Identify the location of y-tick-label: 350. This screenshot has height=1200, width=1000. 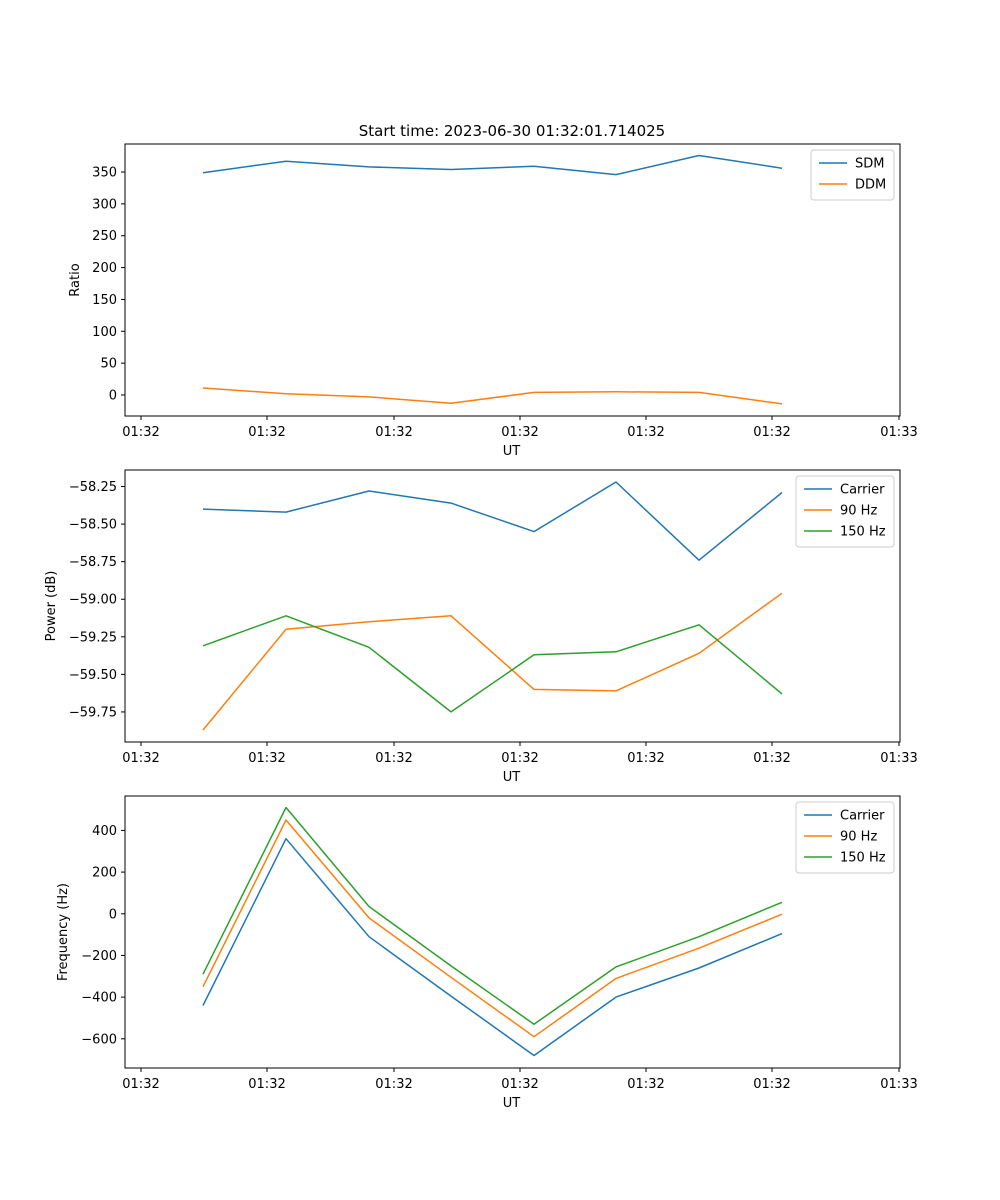
(104, 173).